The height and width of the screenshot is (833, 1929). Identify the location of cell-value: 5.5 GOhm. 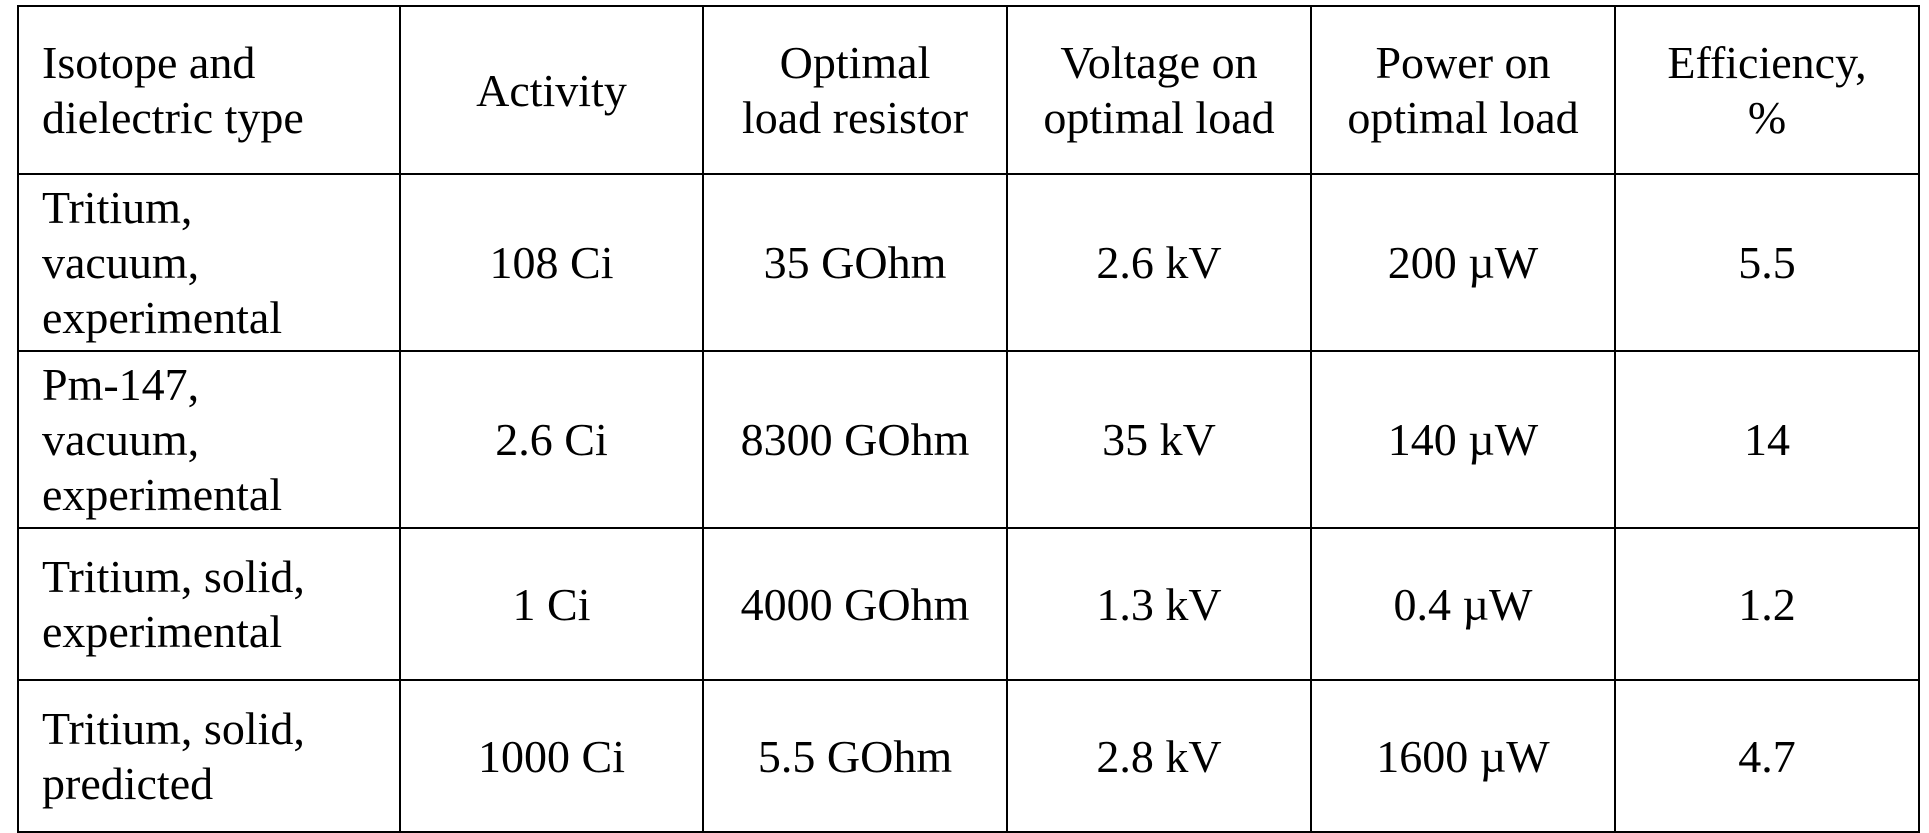
(855, 756).